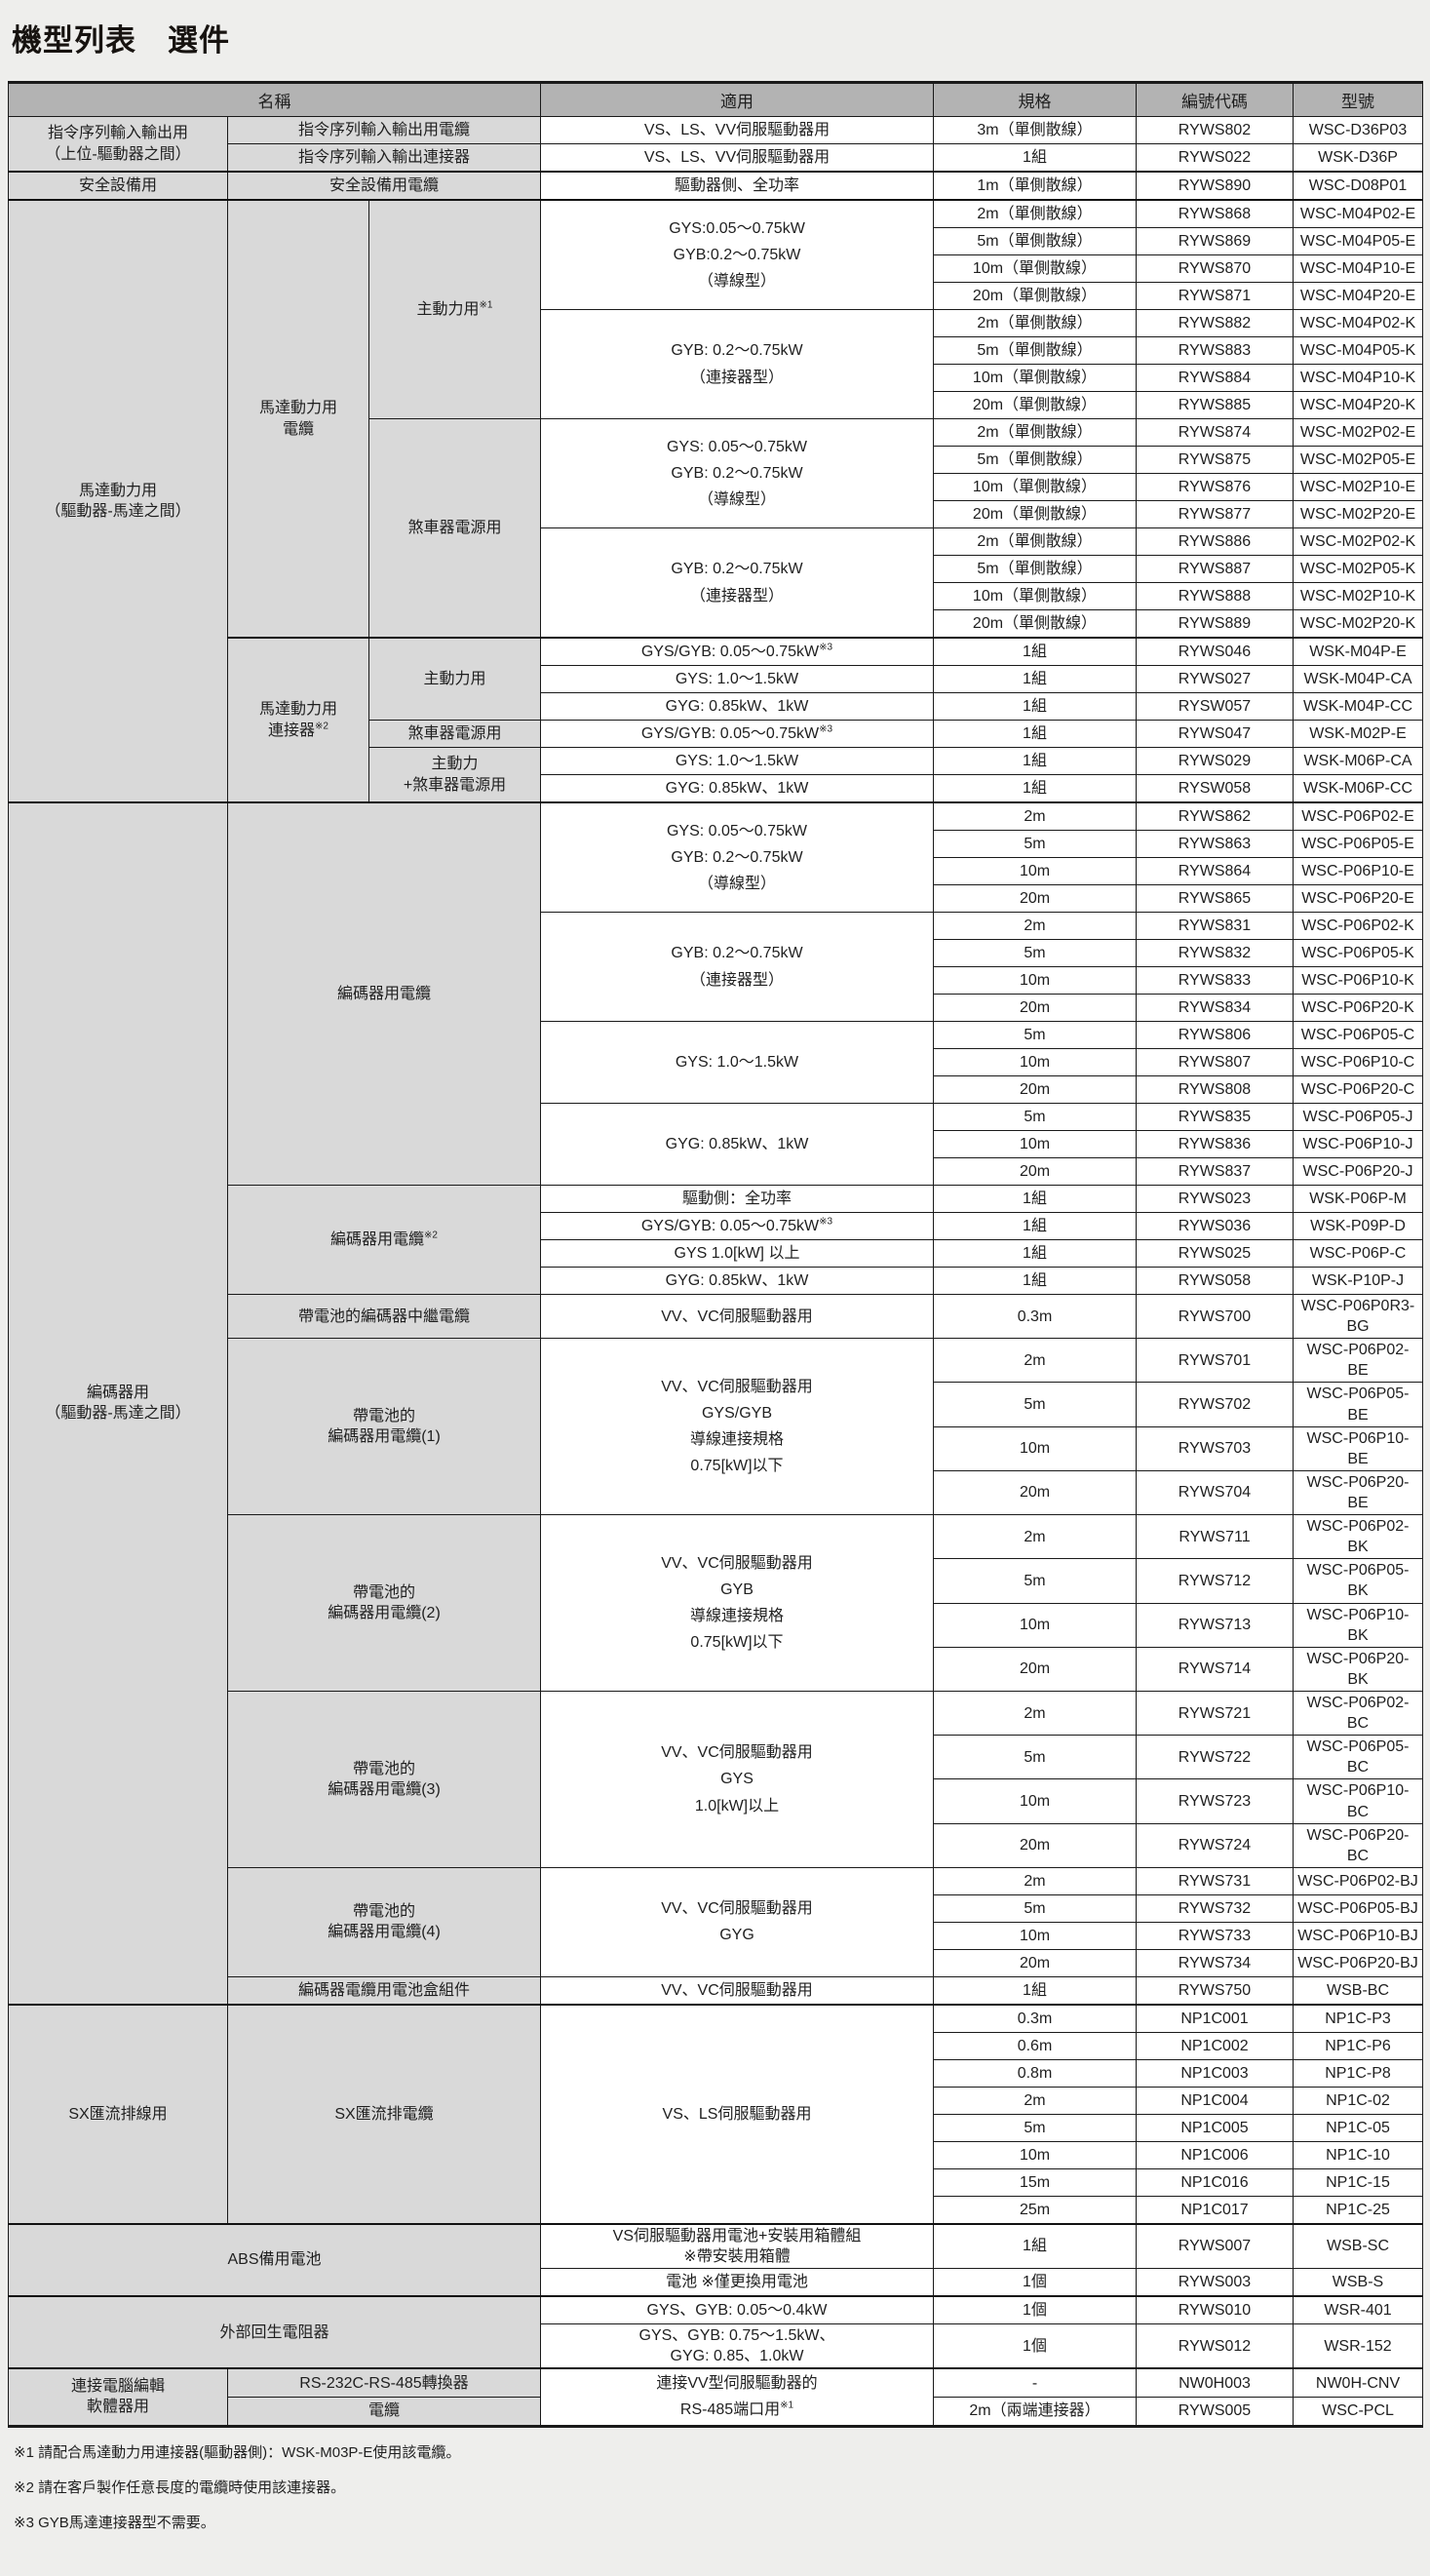 The height and width of the screenshot is (2576, 1430). I want to click on data-cell: 3m（單側散線）, so click(1035, 130).